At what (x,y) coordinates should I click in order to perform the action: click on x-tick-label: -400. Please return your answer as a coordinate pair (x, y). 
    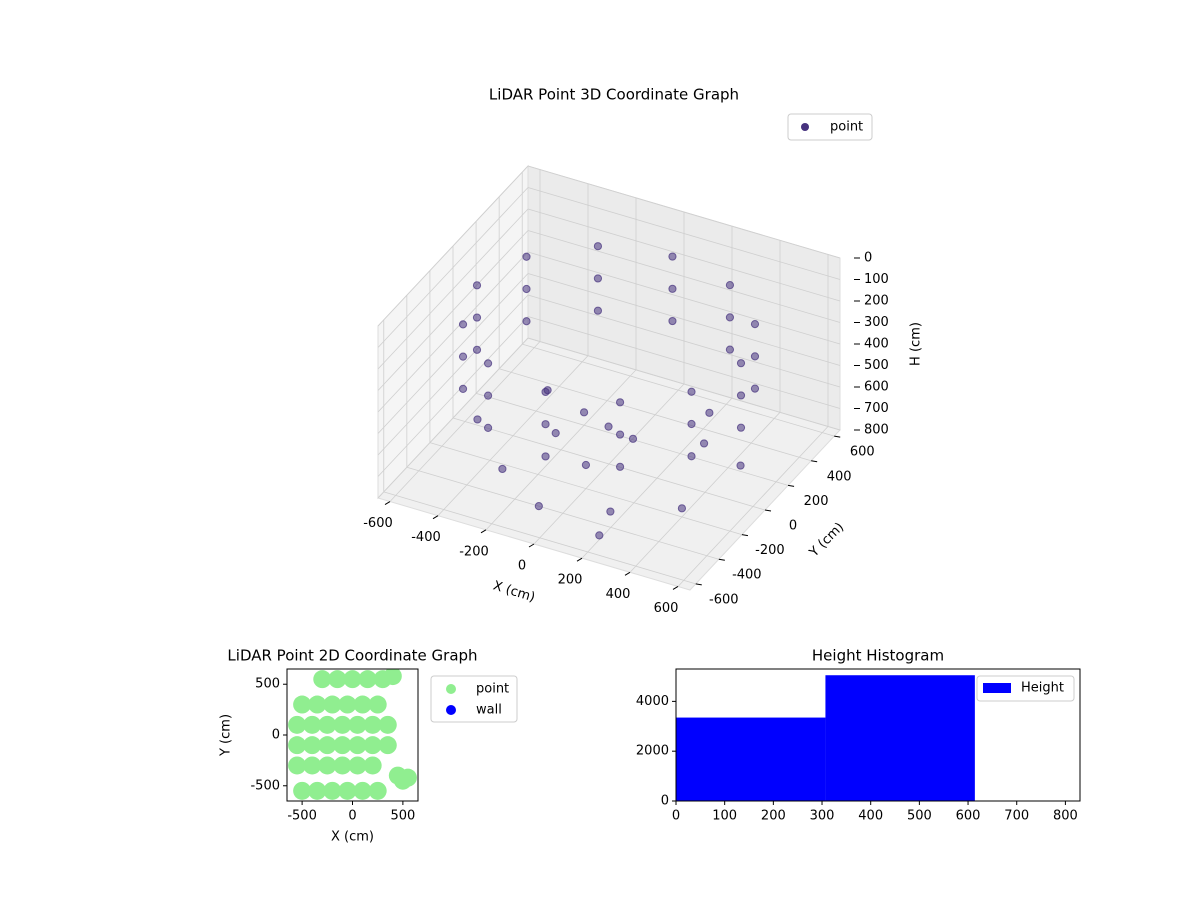
    Looking at the image, I should click on (426, 537).